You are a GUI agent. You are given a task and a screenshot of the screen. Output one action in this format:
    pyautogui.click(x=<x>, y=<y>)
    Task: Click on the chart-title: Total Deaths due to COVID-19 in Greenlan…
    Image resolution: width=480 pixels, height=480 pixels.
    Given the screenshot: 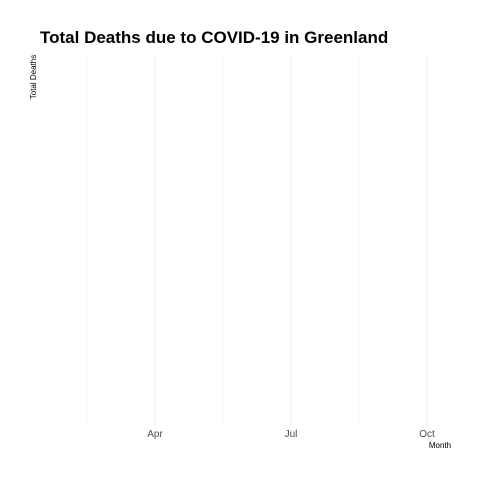 What is the action you would take?
    pyautogui.click(x=214, y=37)
    